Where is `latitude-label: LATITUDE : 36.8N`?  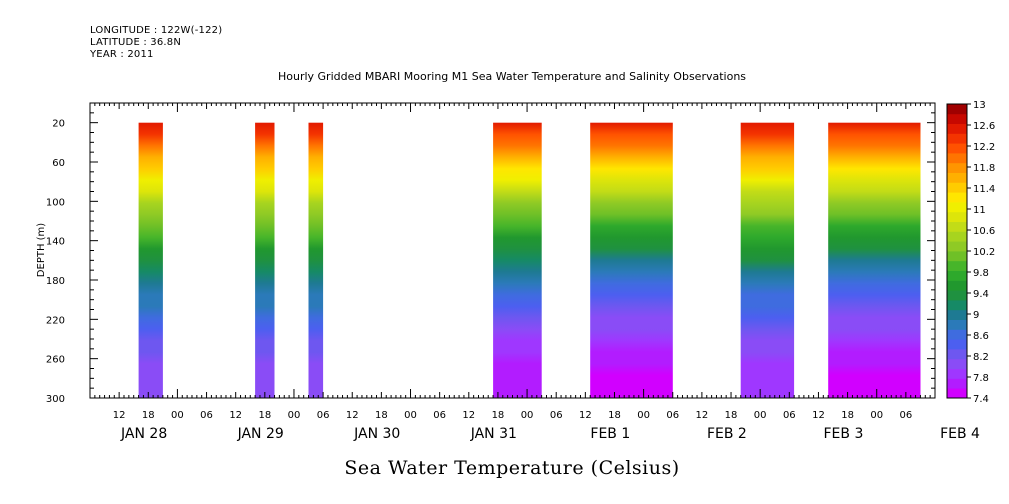
latitude-label: LATITUDE : 36.8N is located at coordinates (136, 42).